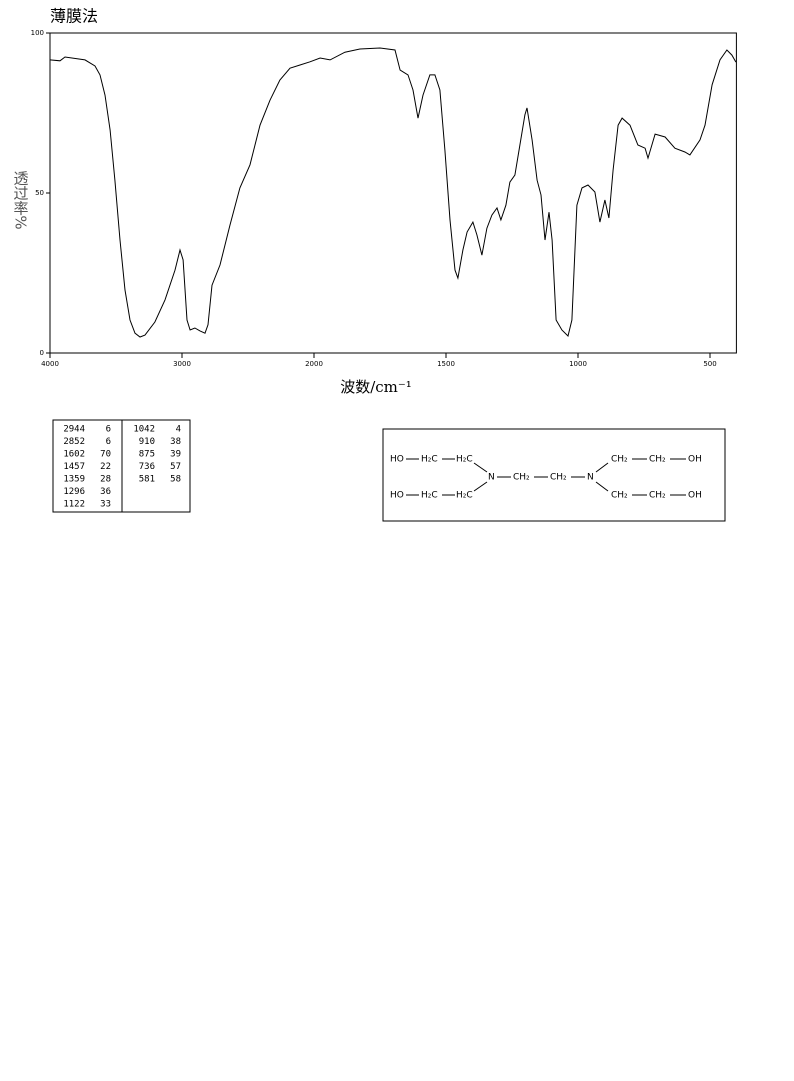  I want to click on table-cell: 1359, so click(74, 480).